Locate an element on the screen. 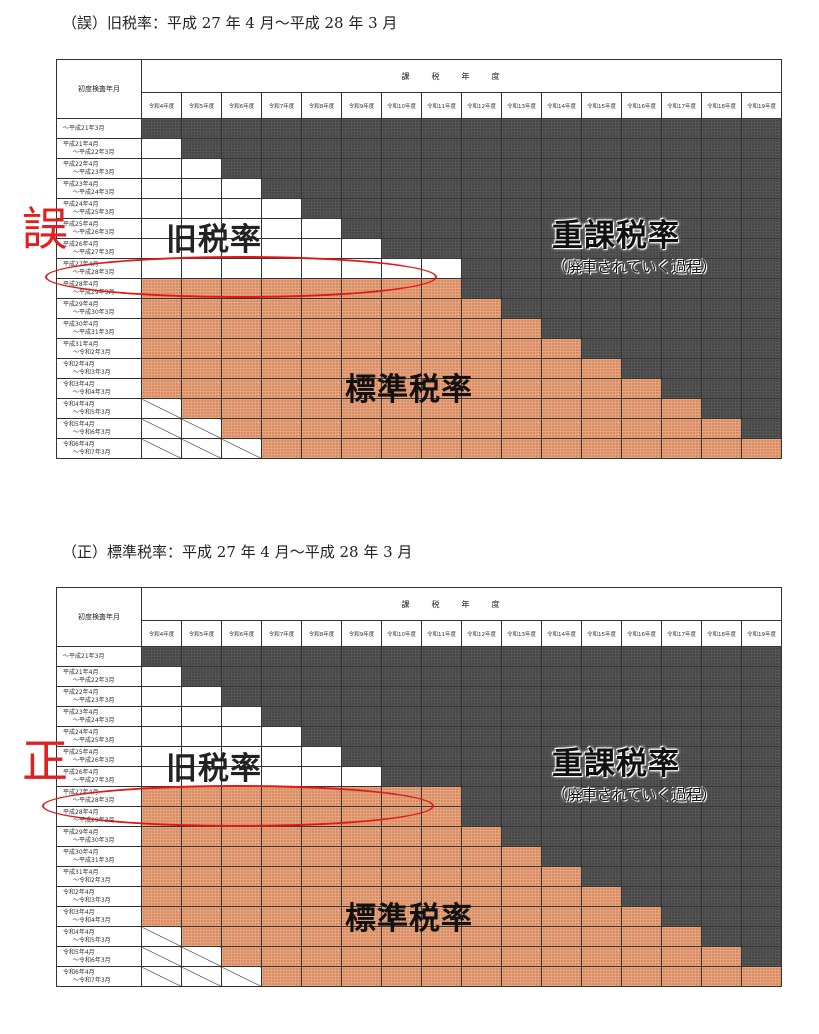  registration-period-label: 令和2年4月 ～令和3年3月 is located at coordinates (99, 896).